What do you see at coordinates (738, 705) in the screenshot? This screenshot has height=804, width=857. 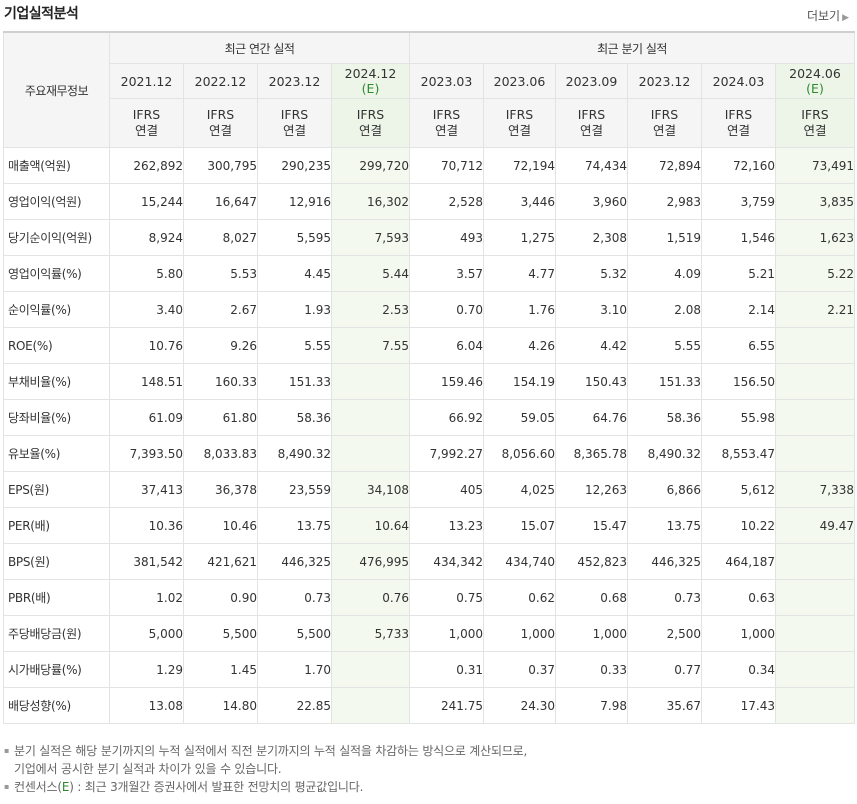 I see `value-cell: 17.43` at bounding box center [738, 705].